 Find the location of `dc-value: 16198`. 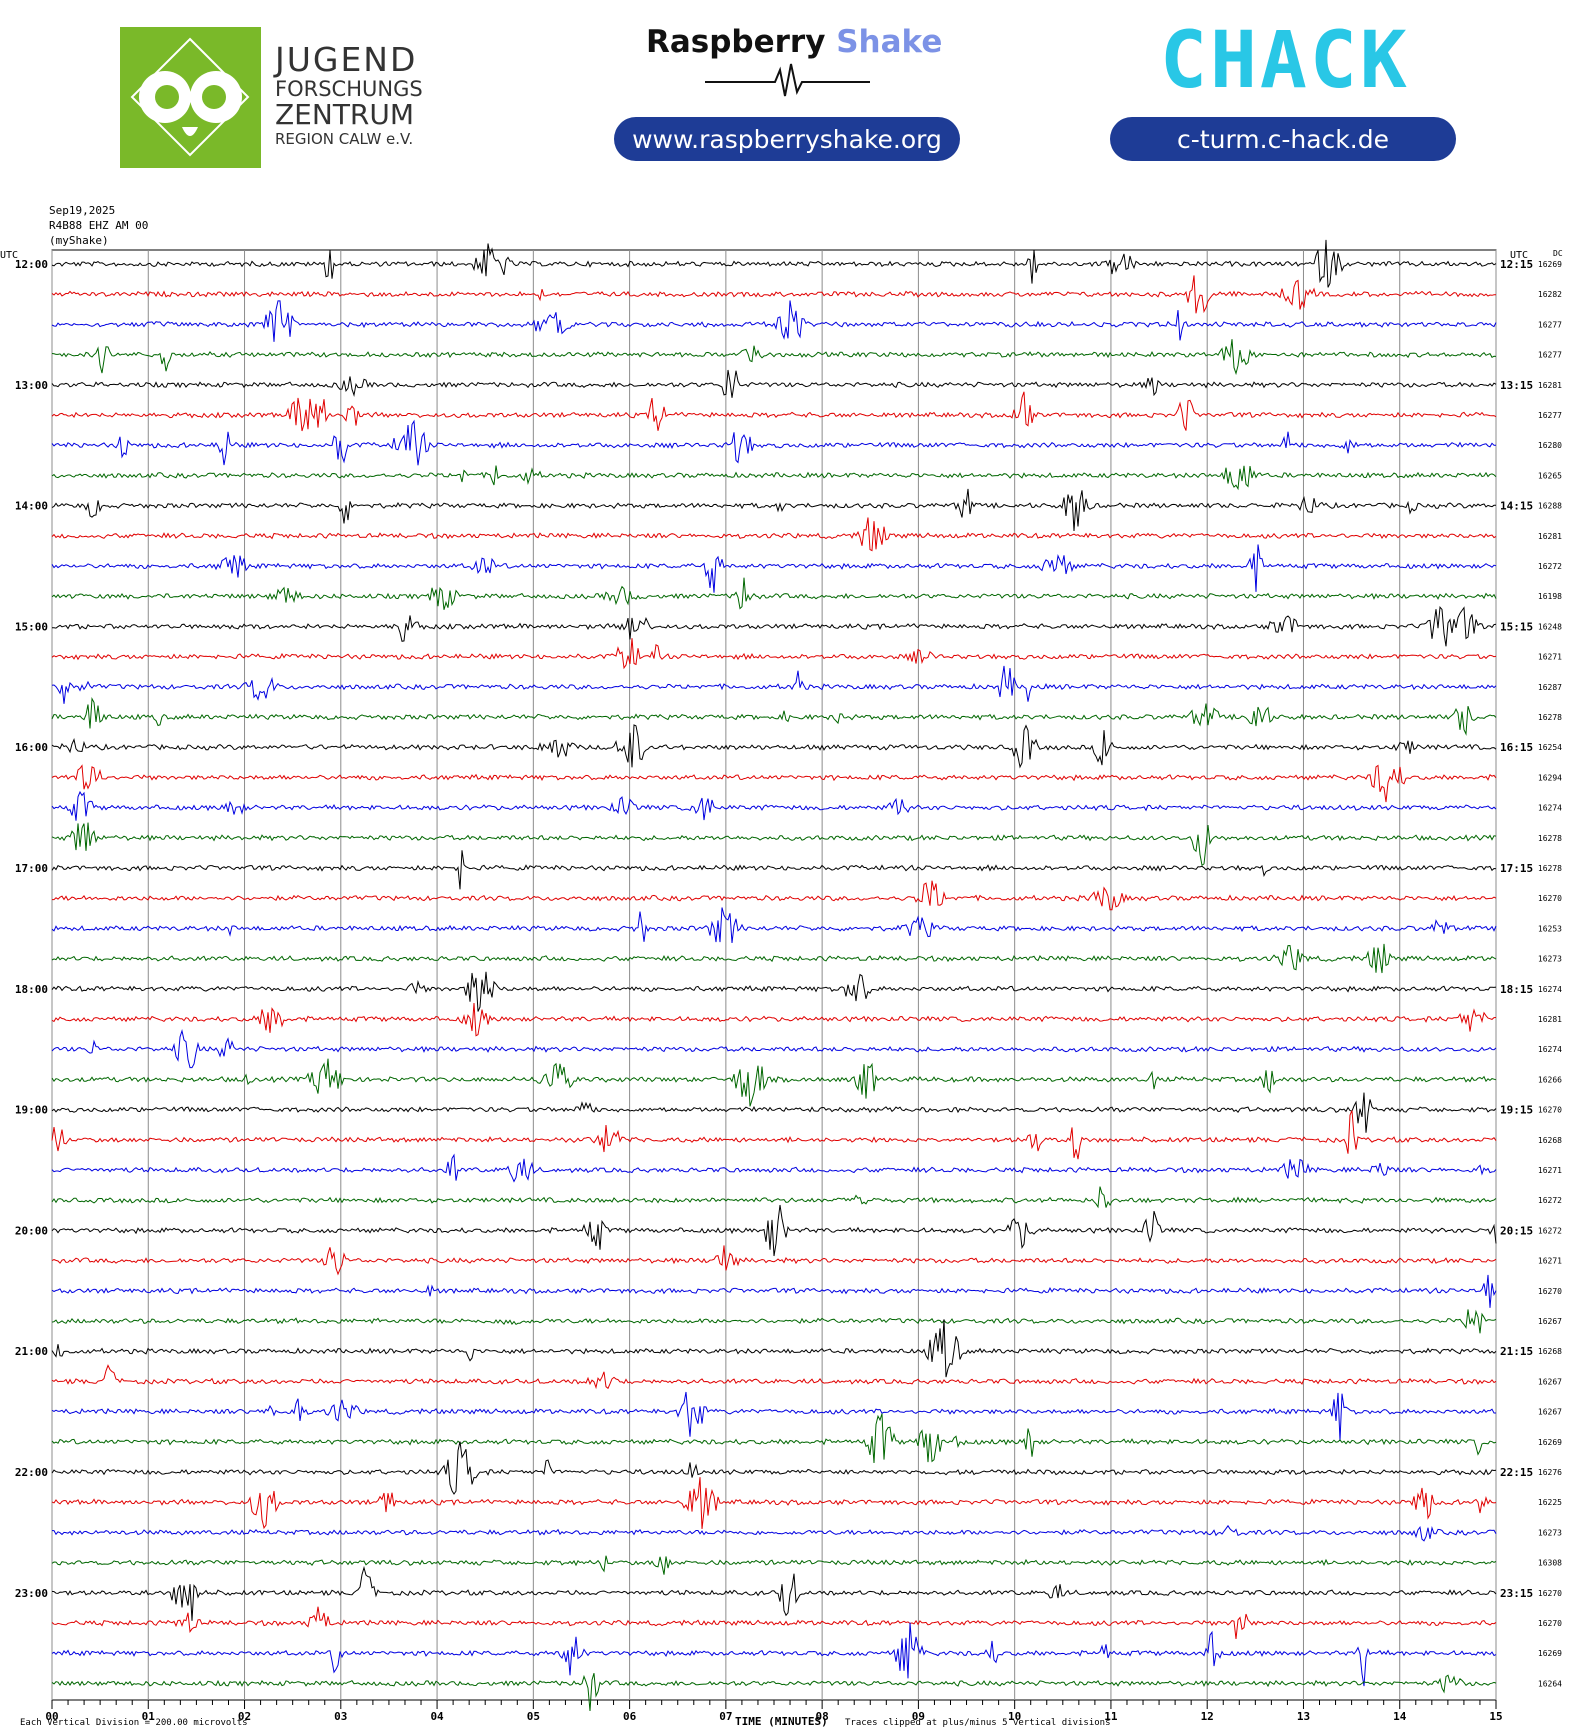

dc-value: 16198 is located at coordinates (1550, 596).